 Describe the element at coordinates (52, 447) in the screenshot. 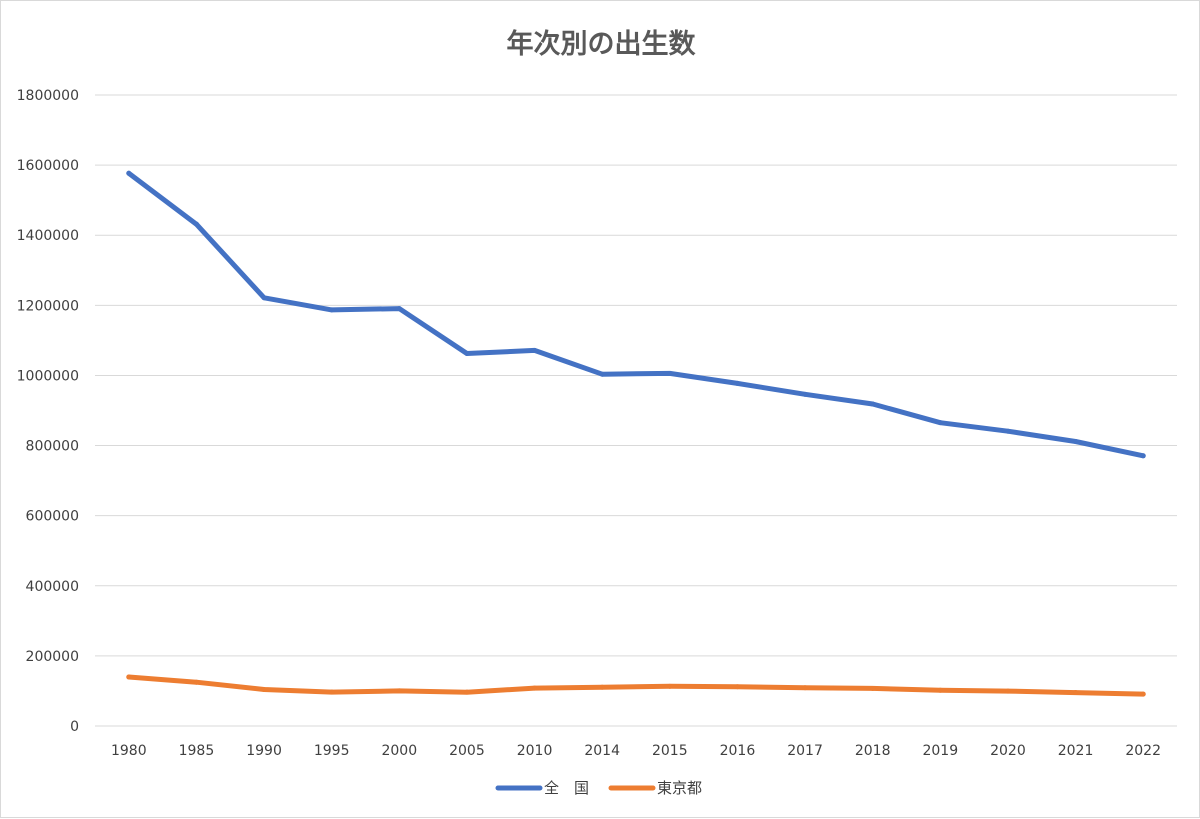

I see `y-tick-label: 800000` at that location.